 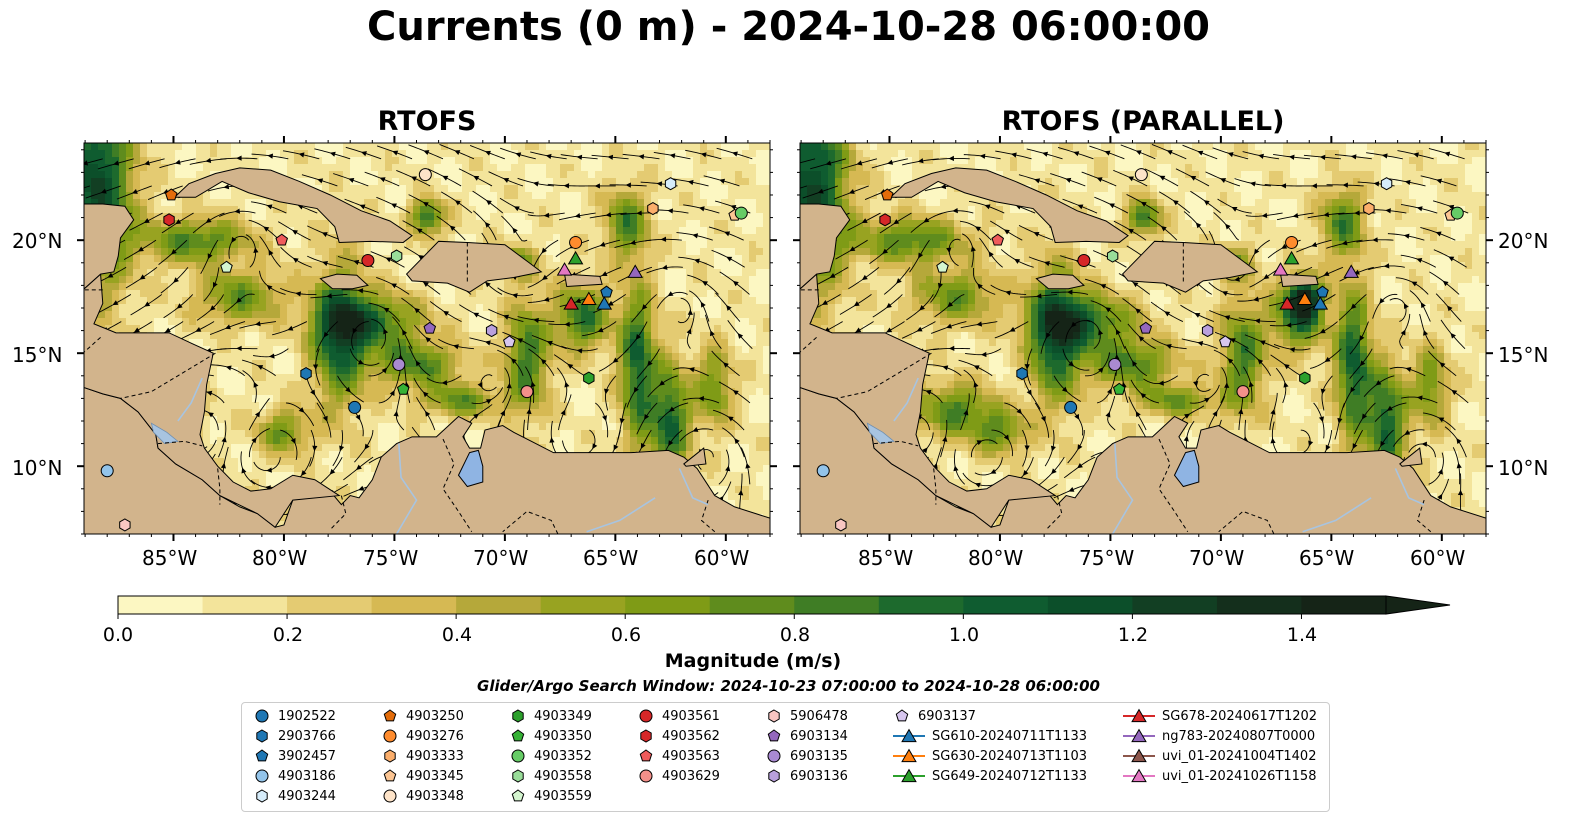 I want to click on legend-item: 4903244, so click(x=294, y=796).